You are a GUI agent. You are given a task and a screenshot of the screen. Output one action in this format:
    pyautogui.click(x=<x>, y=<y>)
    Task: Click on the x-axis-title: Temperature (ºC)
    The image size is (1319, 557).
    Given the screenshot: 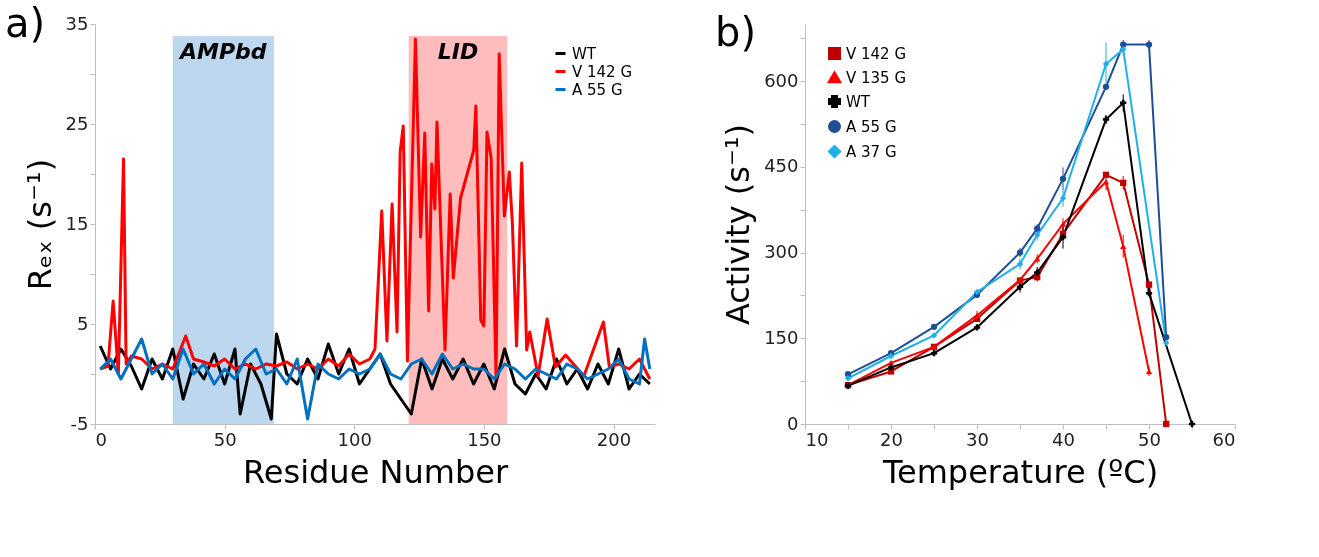 What is the action you would take?
    pyautogui.click(x=1020, y=471)
    